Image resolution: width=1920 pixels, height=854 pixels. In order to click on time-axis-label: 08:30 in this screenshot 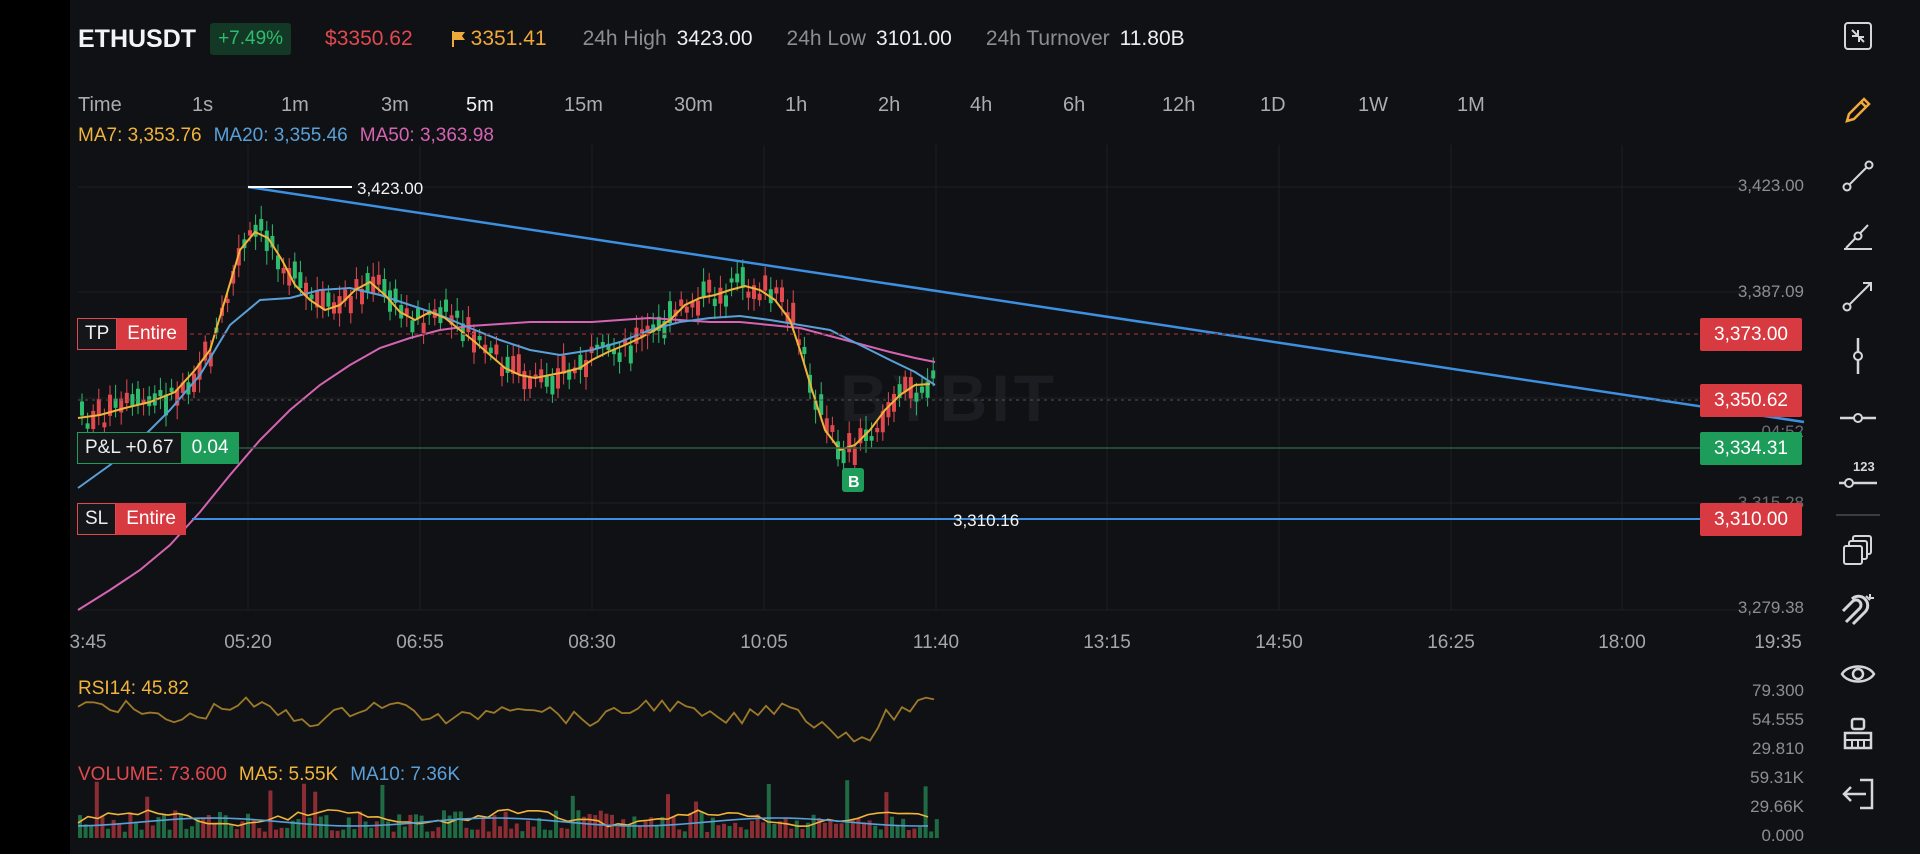, I will do `click(592, 642)`.